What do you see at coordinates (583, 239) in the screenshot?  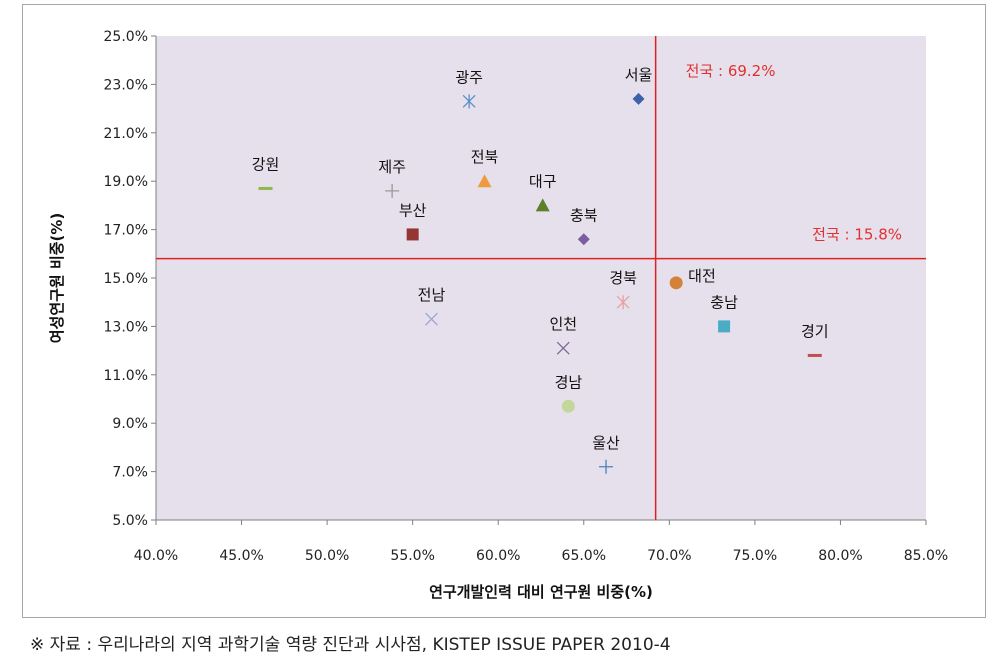 I see `data-point-충북` at bounding box center [583, 239].